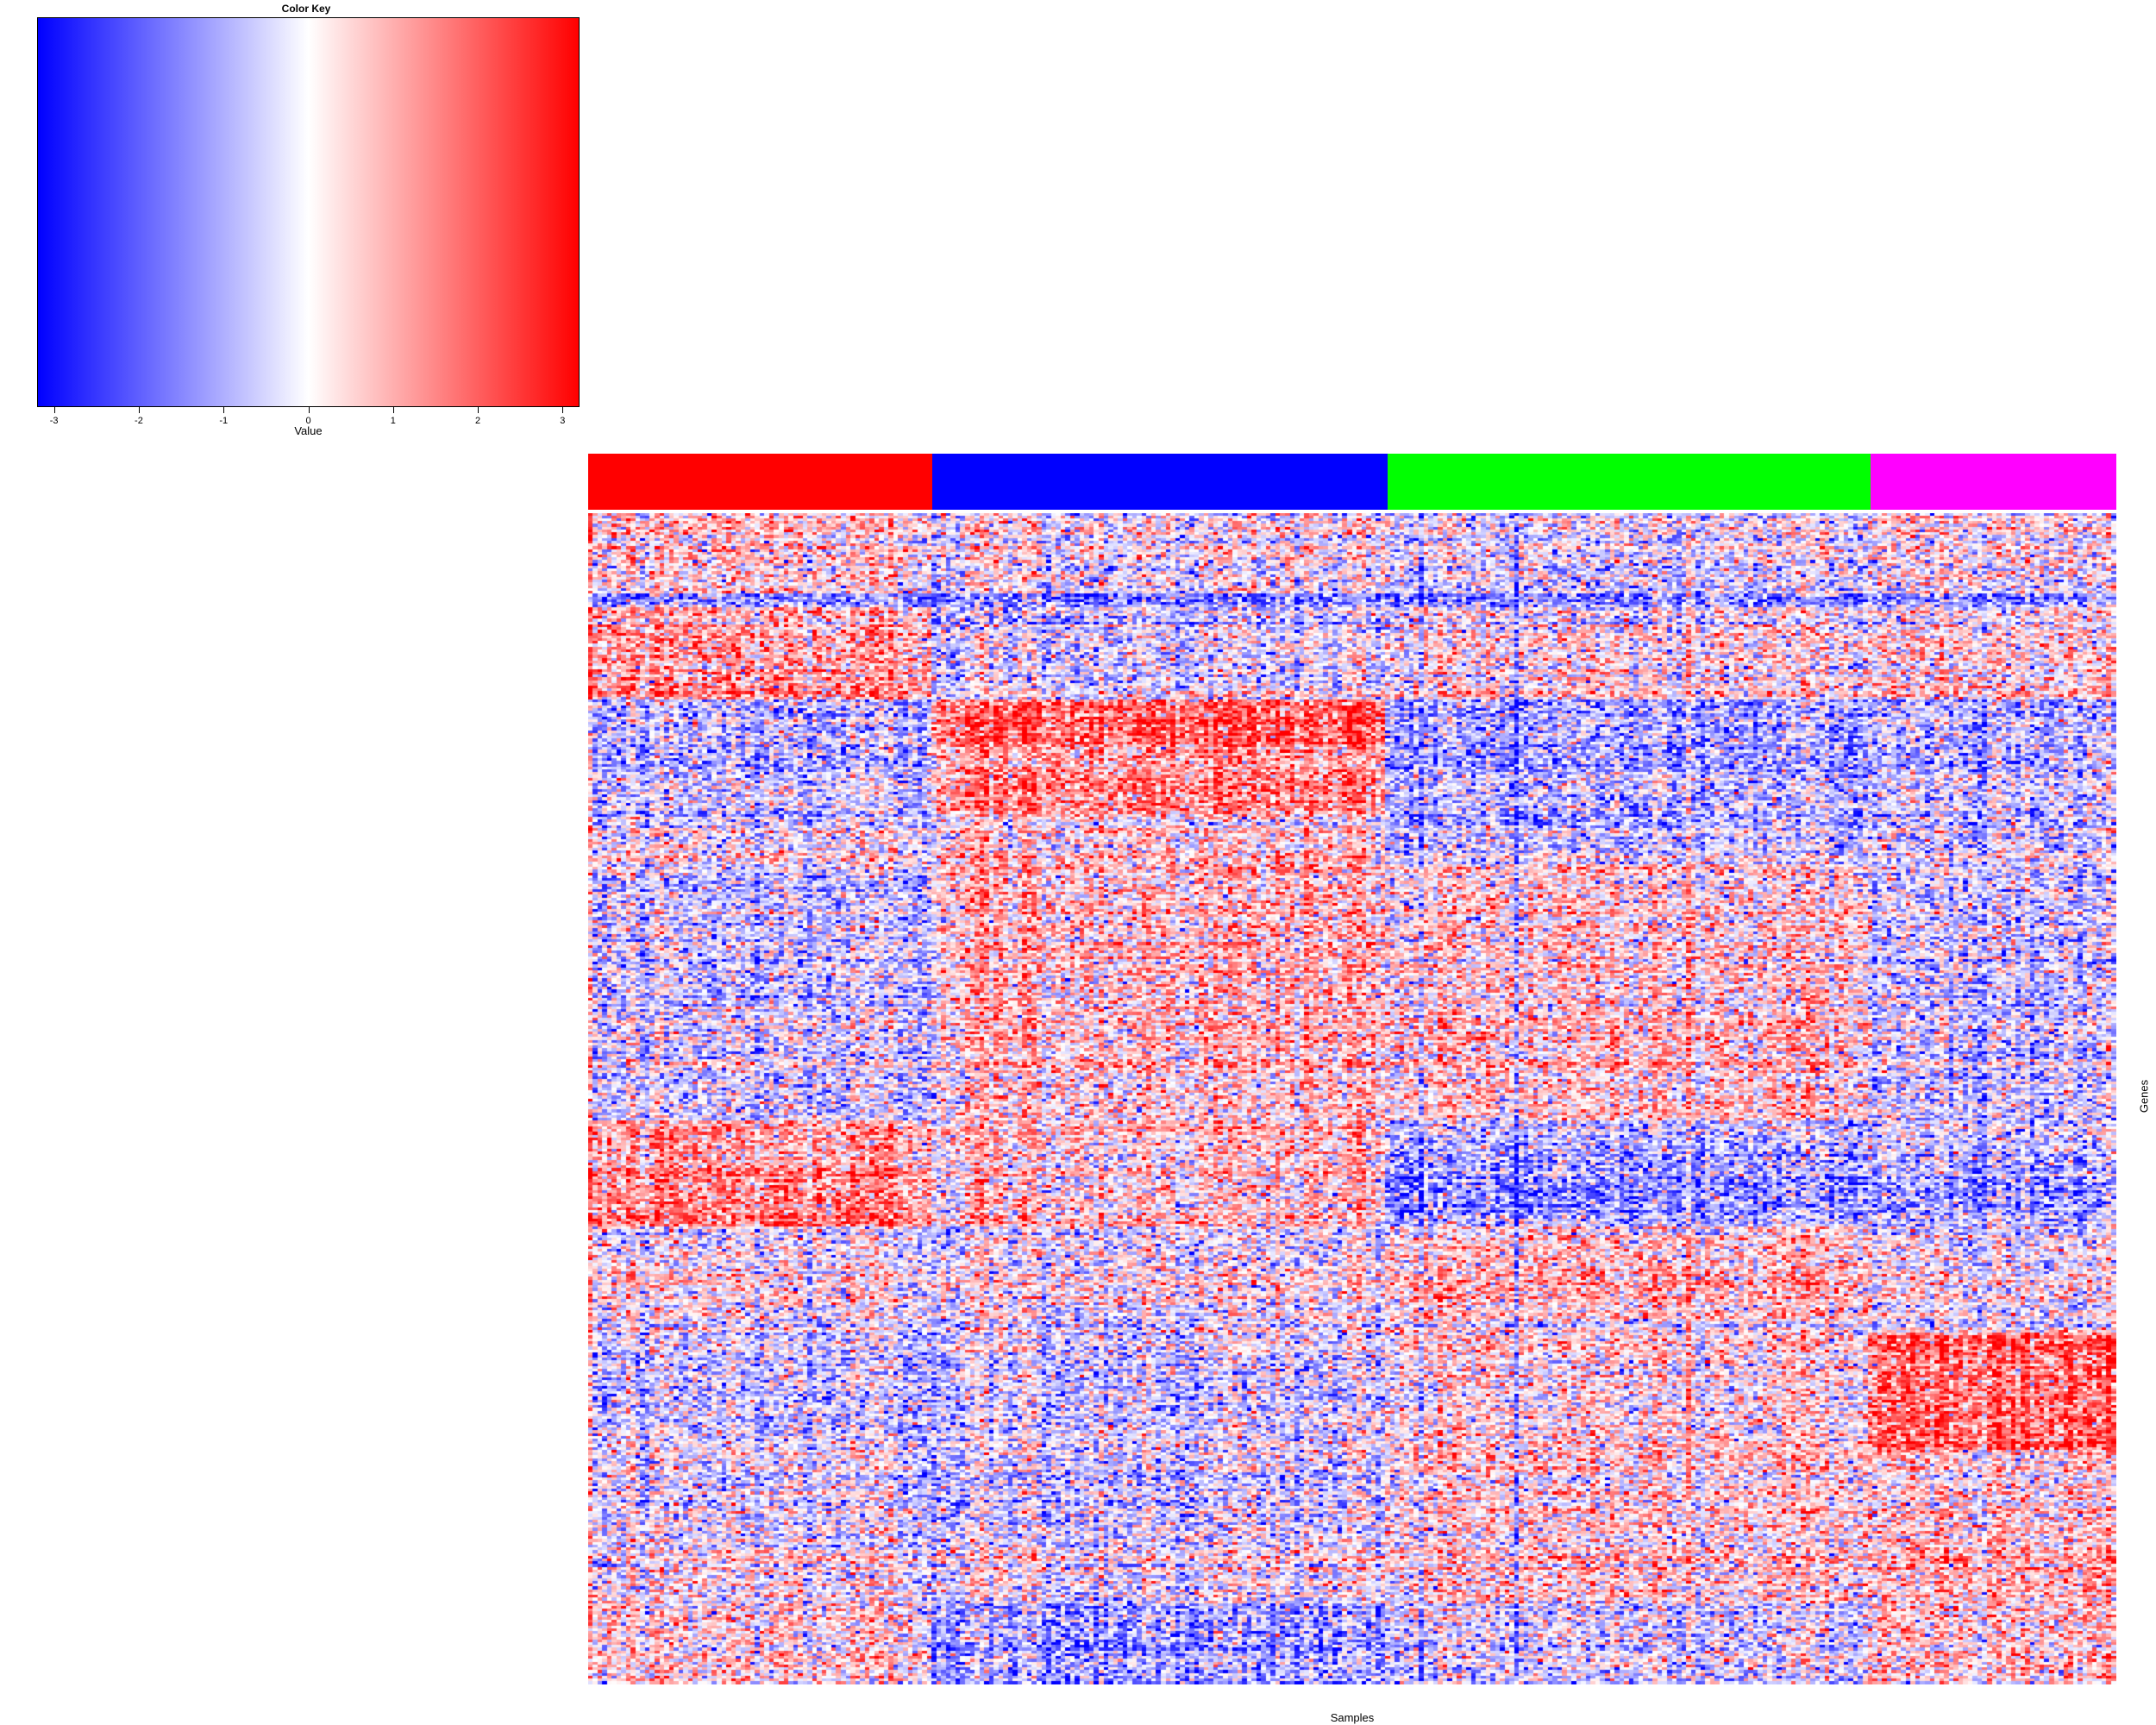  Describe the element at coordinates (308, 212) in the screenshot. I see `color-key-gradient` at that location.